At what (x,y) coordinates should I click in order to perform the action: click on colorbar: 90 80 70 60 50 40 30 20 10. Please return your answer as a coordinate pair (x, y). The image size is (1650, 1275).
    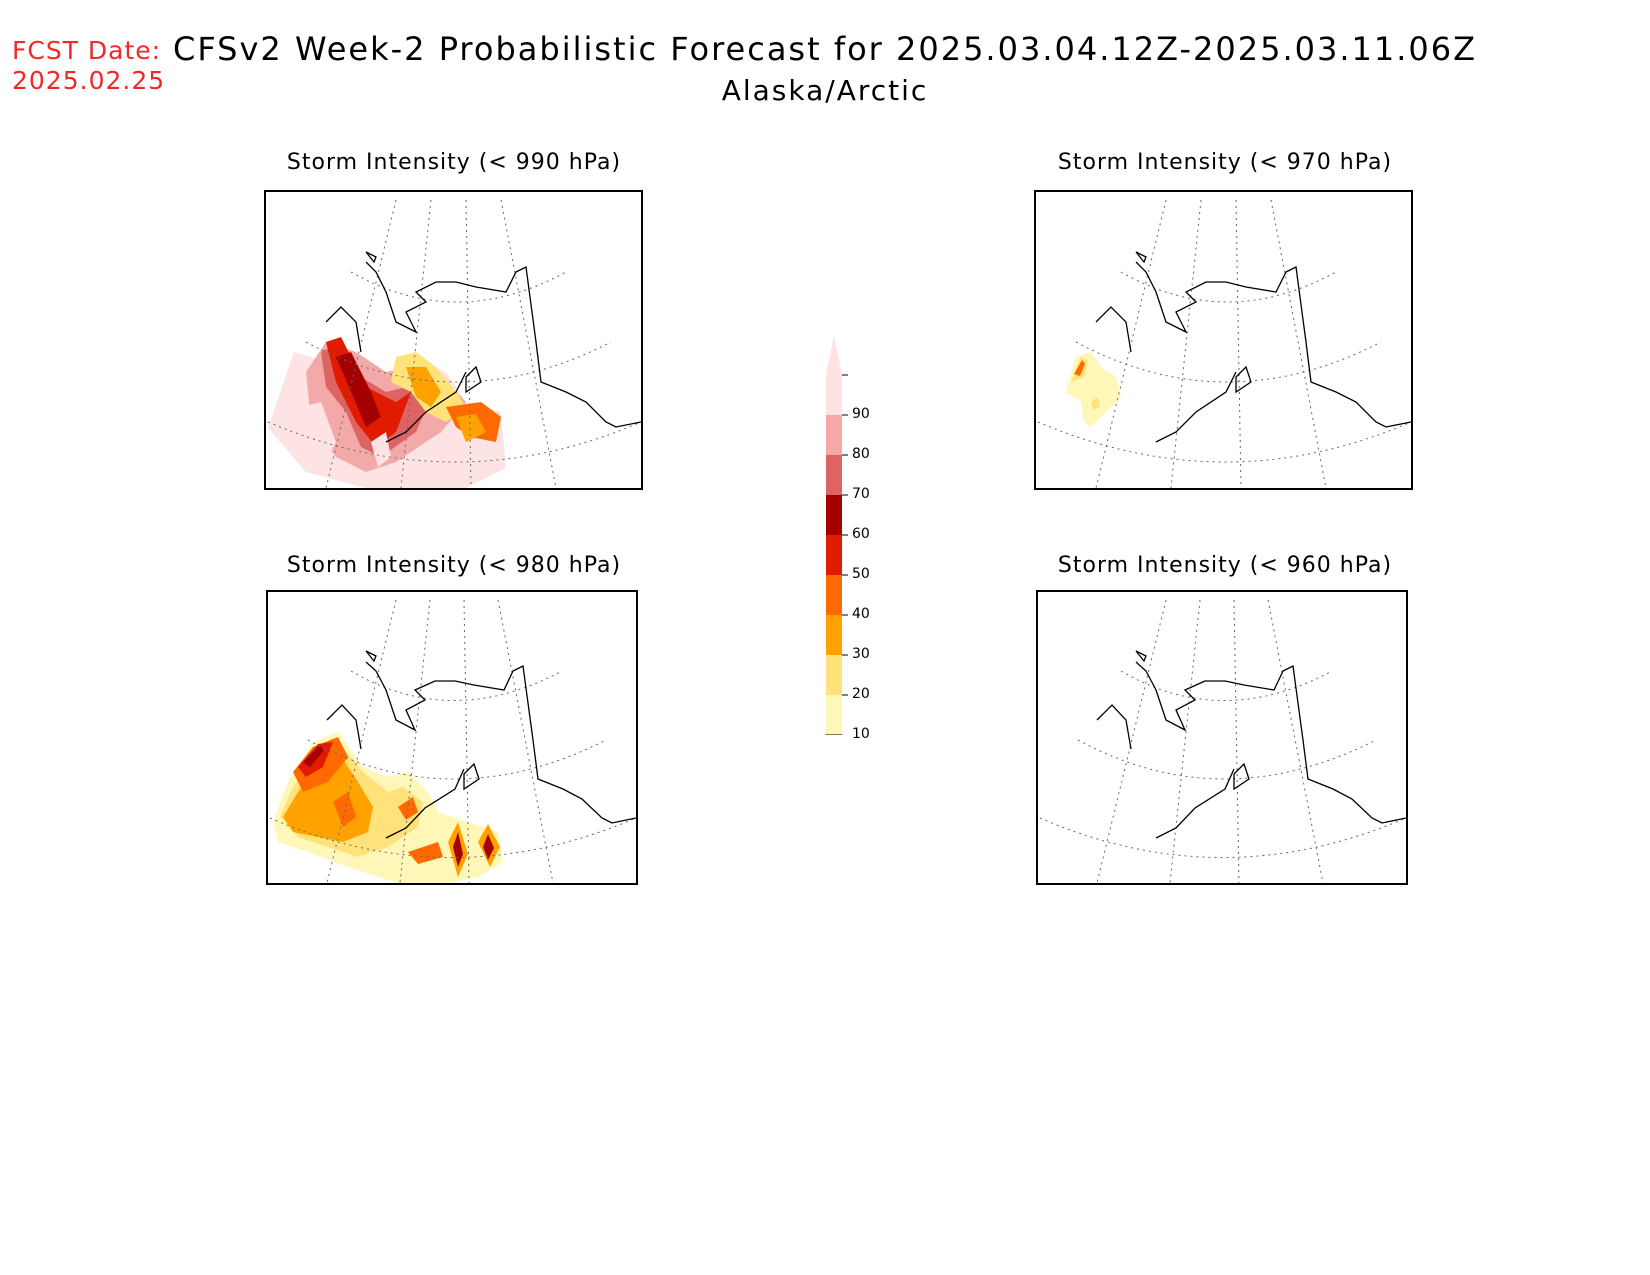
    Looking at the image, I should click on (845, 554).